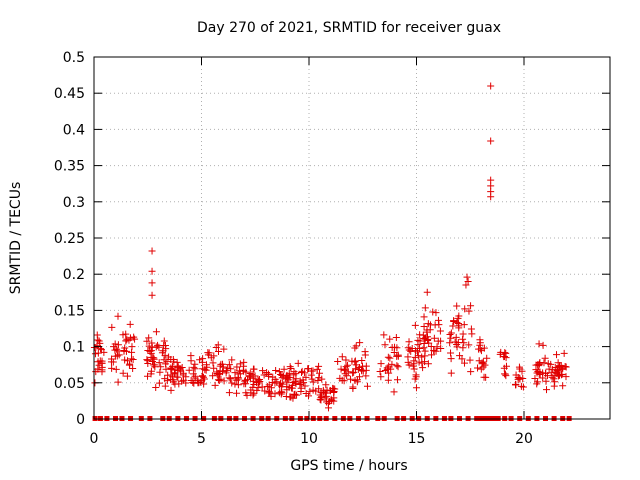 This screenshot has height=480, width=640. What do you see at coordinates (94, 439) in the screenshot?
I see `x-tick-label: 0` at bounding box center [94, 439].